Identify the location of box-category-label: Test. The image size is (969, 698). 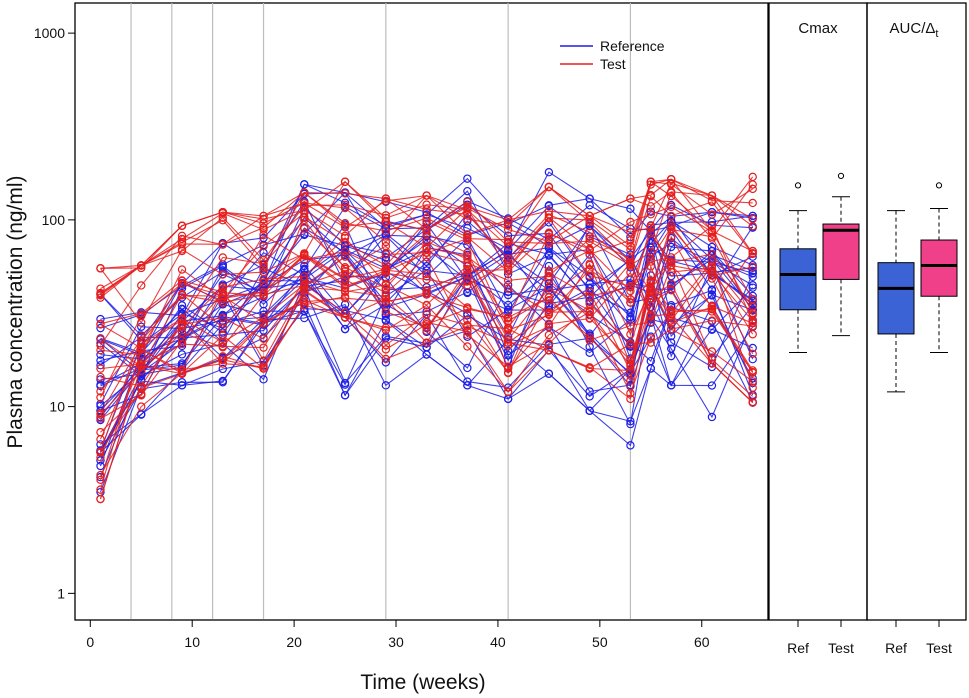
(841, 648).